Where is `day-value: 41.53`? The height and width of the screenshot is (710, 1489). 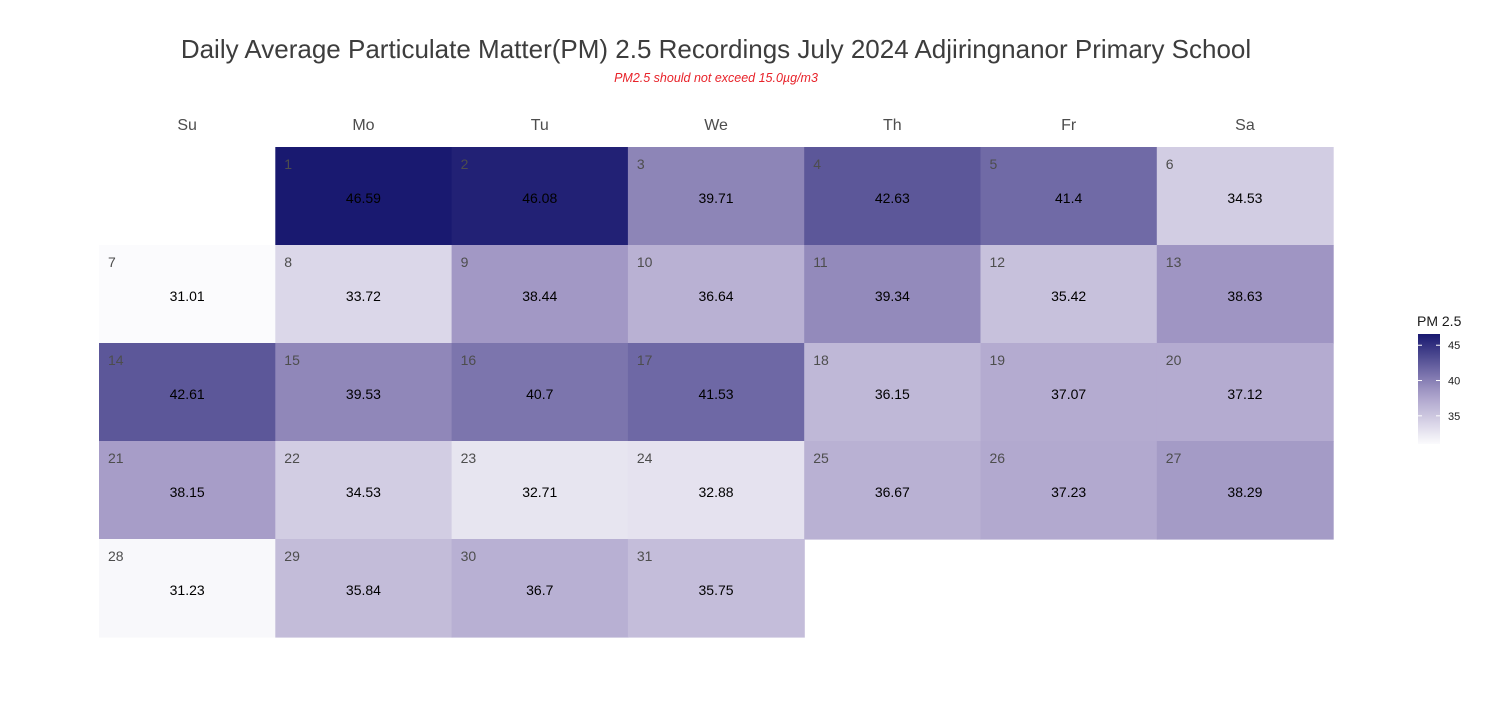
day-value: 41.53 is located at coordinates (716, 394).